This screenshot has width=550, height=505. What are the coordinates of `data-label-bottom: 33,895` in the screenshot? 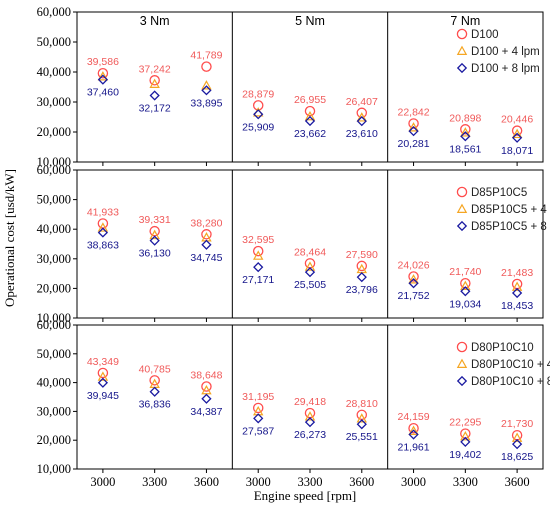 It's located at (206, 103).